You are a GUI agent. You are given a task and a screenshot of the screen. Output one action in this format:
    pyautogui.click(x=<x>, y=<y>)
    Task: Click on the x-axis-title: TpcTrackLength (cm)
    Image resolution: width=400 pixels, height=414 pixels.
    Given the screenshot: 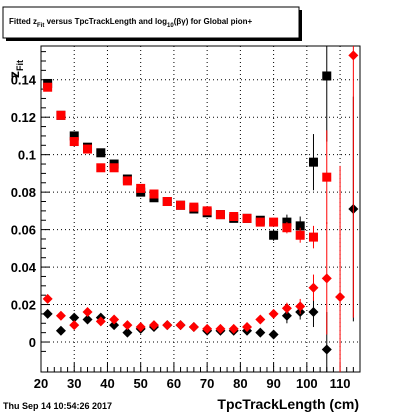 What is the action you would take?
    pyautogui.click(x=288, y=404)
    